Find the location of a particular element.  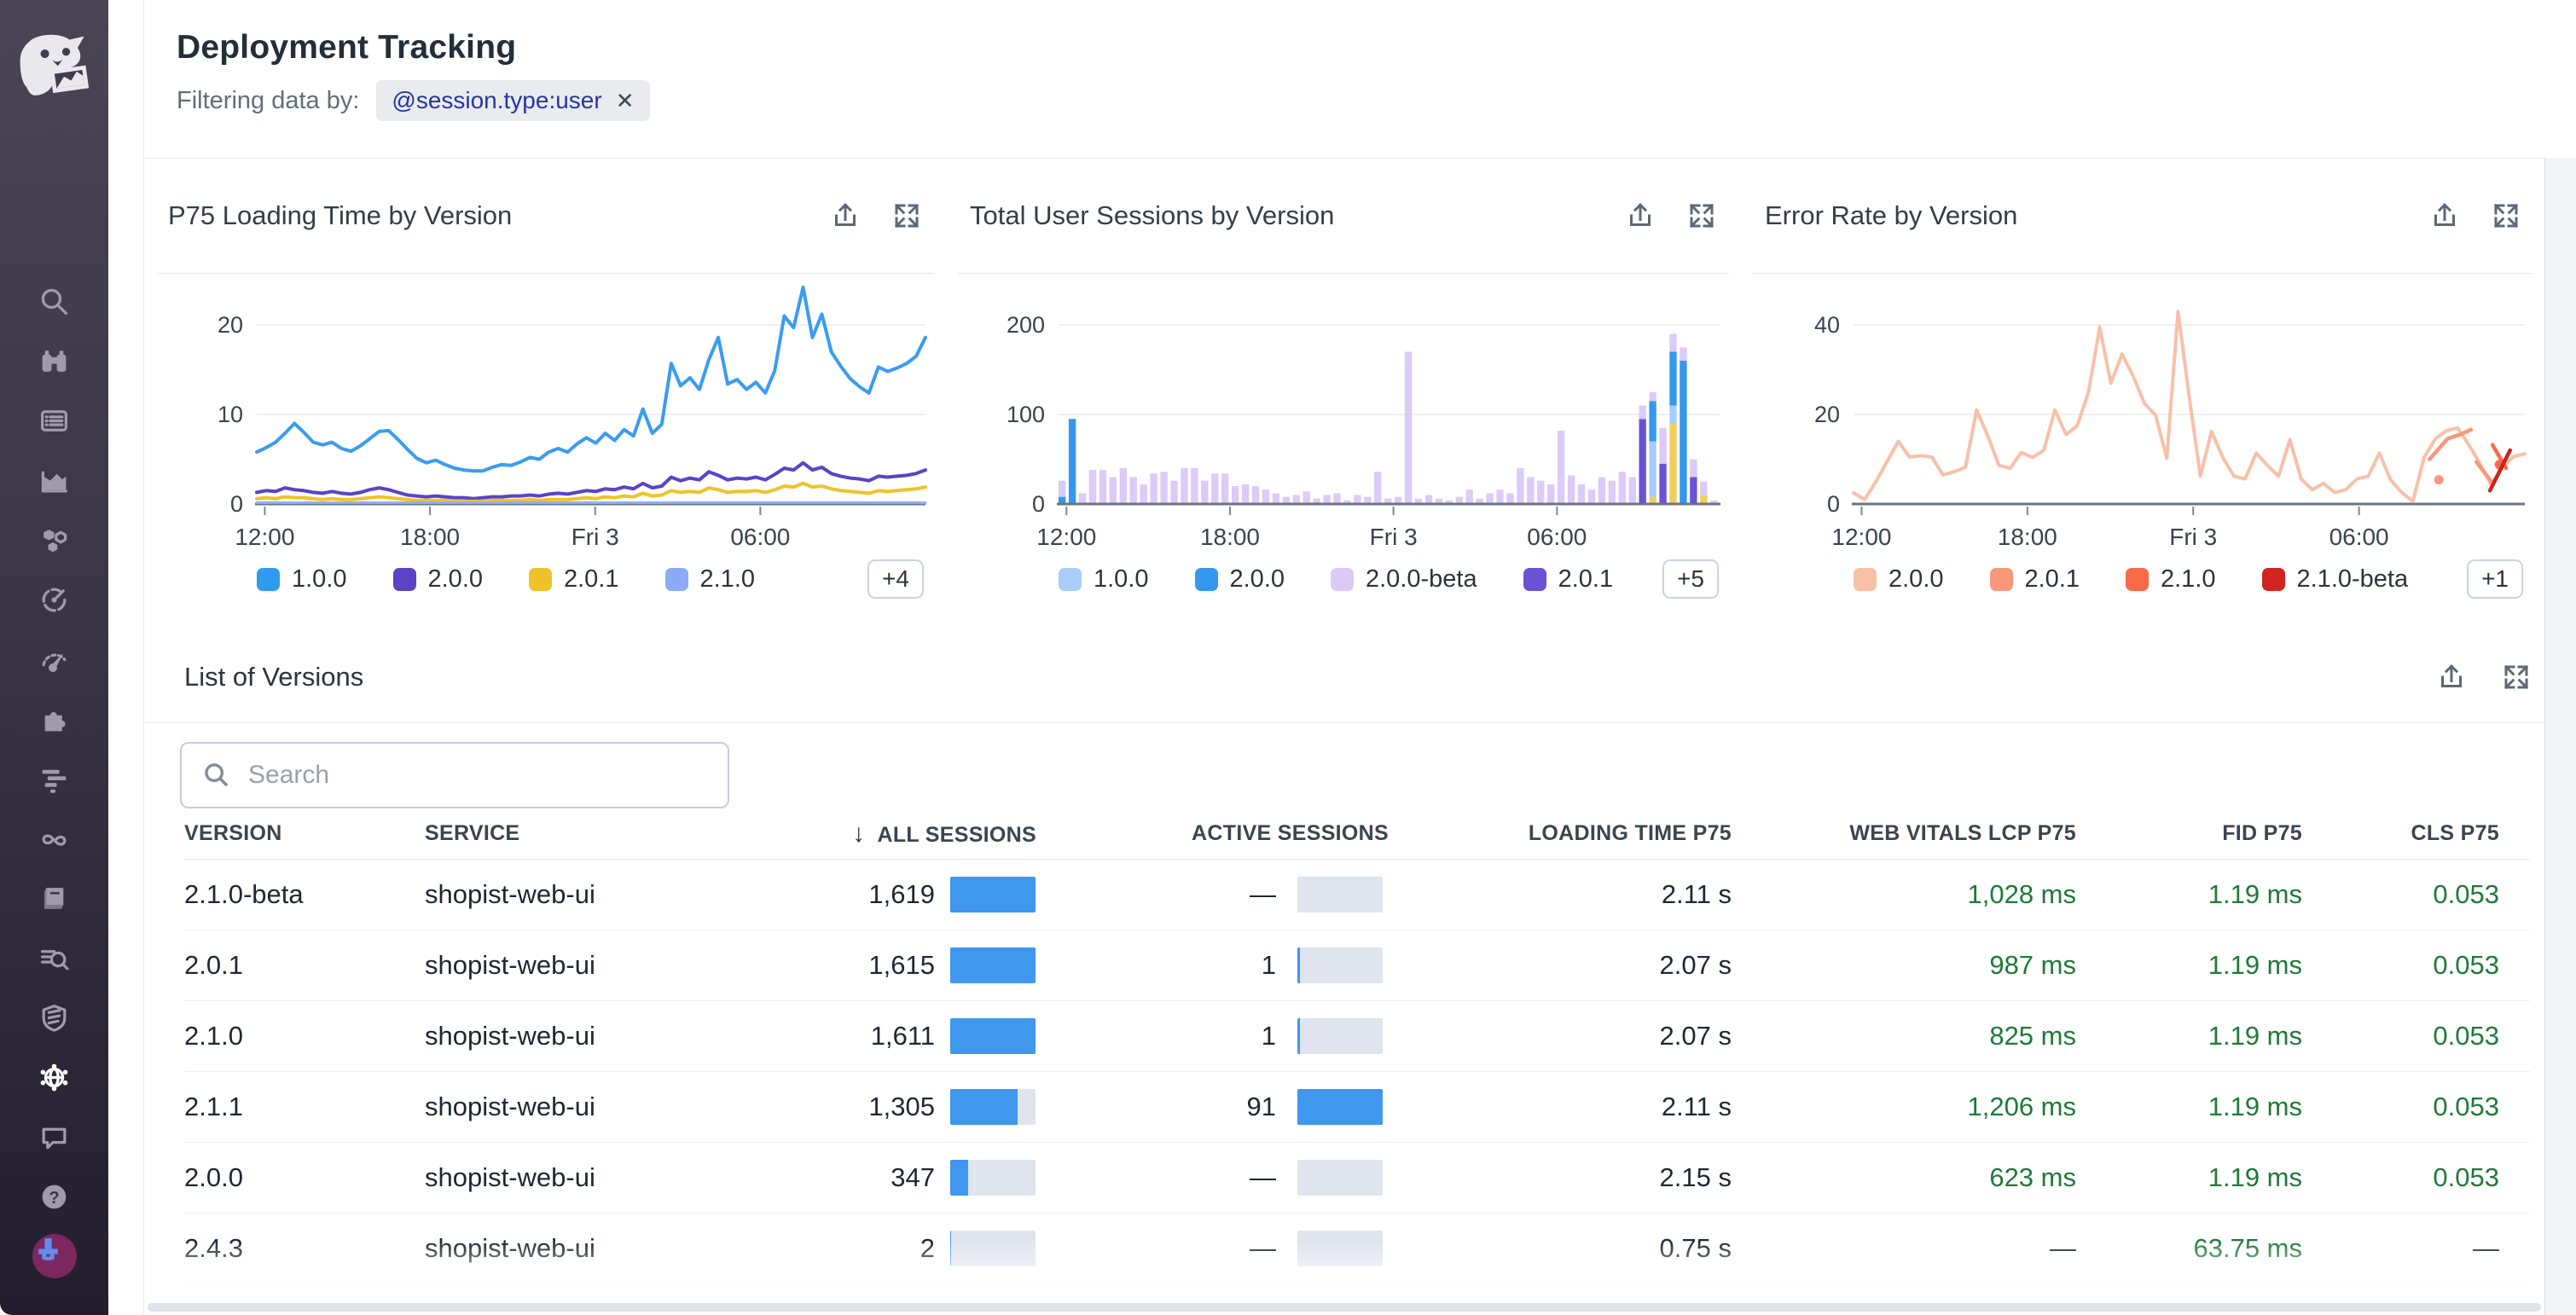

column-header-active_sessions: ACTIVE SESSIONS is located at coordinates (1290, 833).